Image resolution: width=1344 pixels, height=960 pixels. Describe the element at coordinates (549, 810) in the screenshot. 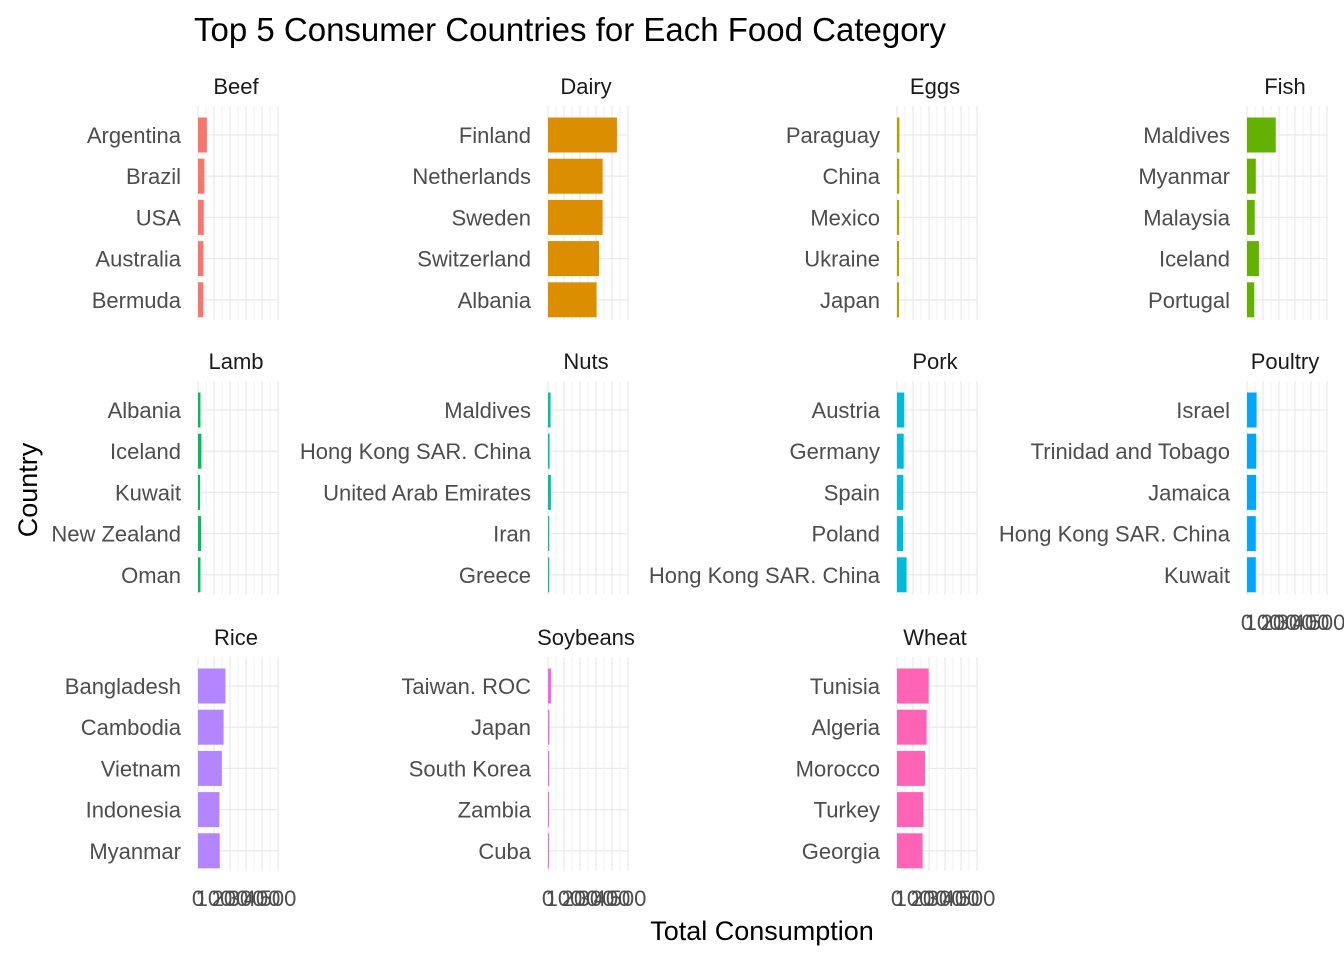

I see `bar-soybeans-zambia` at that location.